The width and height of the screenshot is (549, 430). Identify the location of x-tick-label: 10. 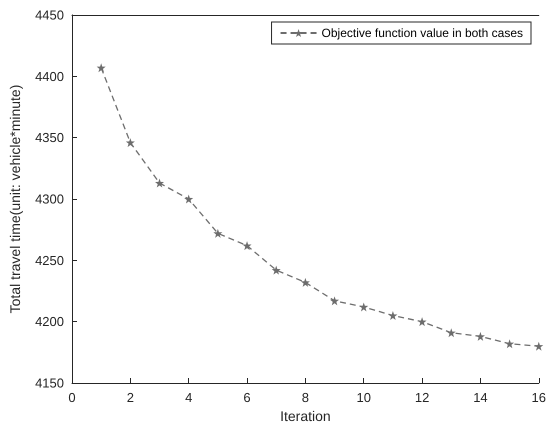
(363, 397).